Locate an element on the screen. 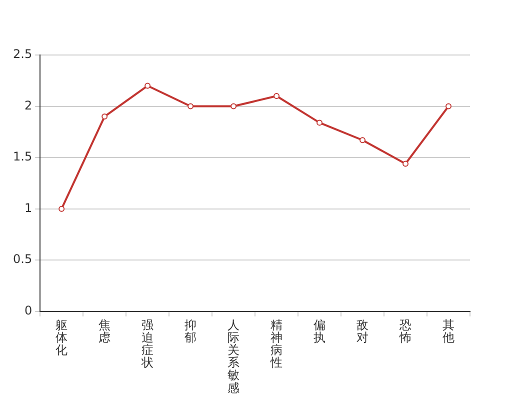  y-tick-label: 0 is located at coordinates (28, 311).